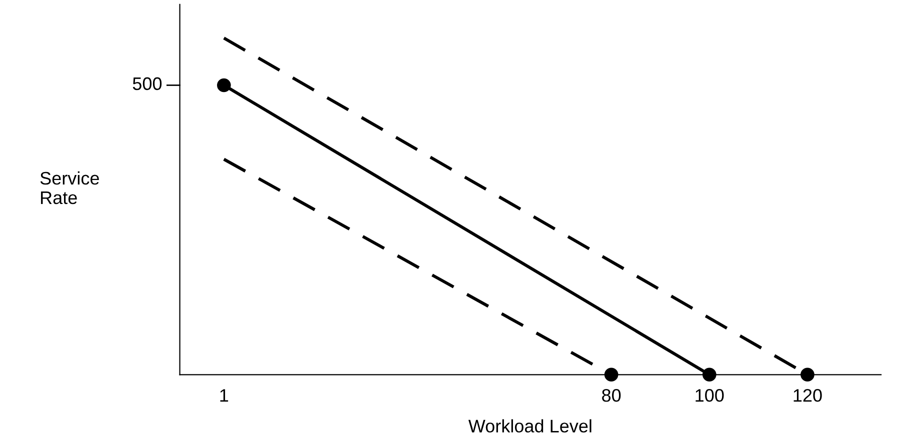 The image size is (899, 446). What do you see at coordinates (69, 187) in the screenshot?
I see `y-axis-title: Service Rate` at bounding box center [69, 187].